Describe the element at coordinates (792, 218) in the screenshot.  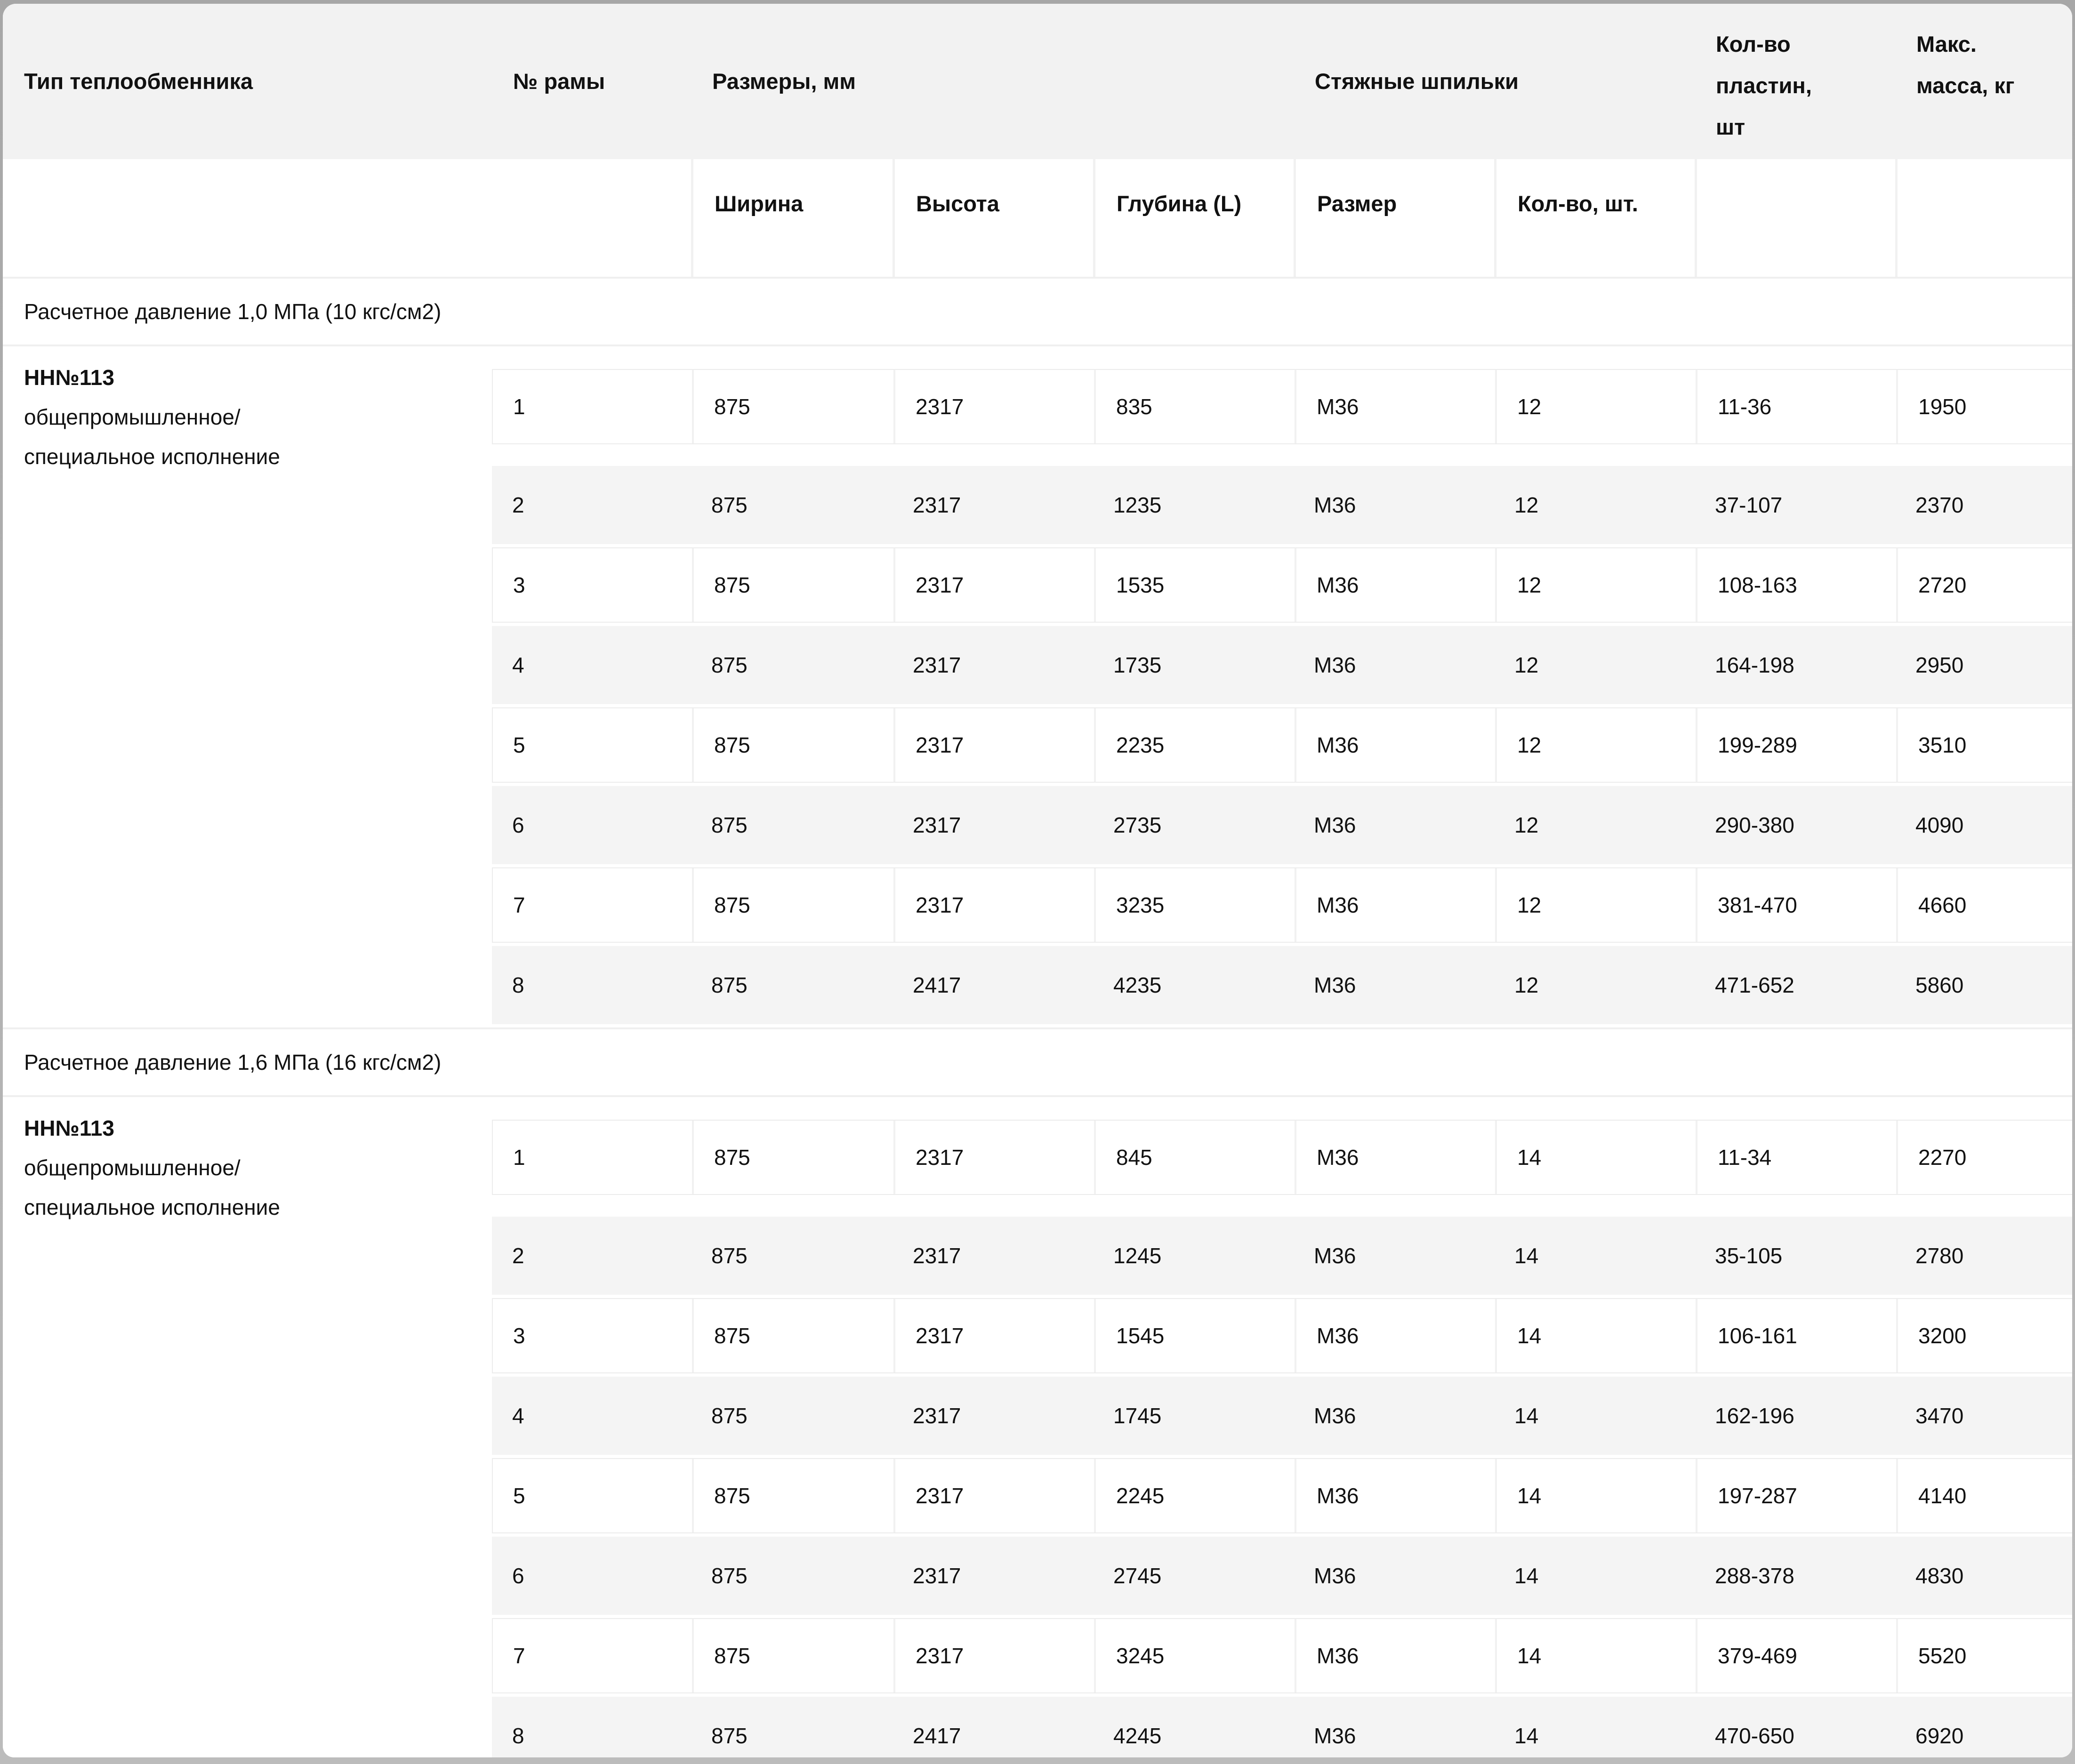
I see `col-header-width: Ширина` at that location.